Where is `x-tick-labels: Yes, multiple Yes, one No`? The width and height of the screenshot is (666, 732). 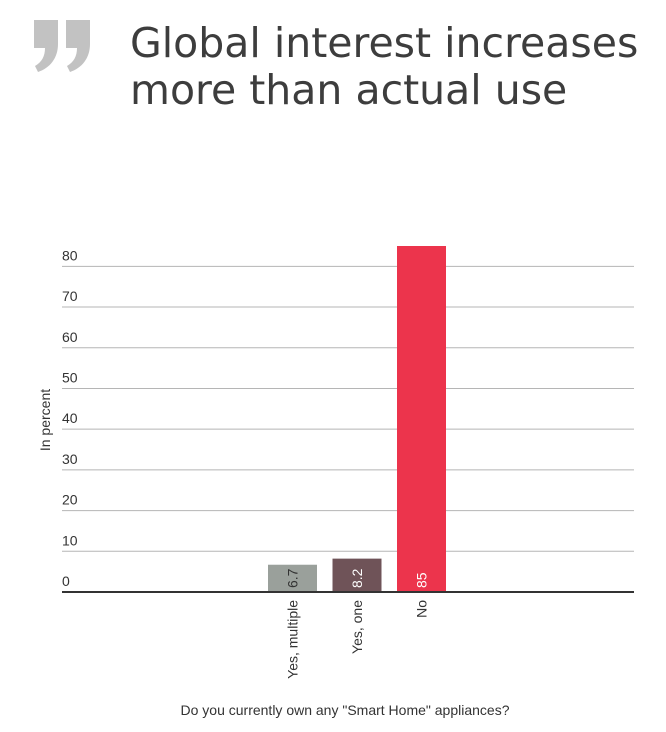
x-tick-labels: Yes, multiple Yes, one No is located at coordinates (357, 639).